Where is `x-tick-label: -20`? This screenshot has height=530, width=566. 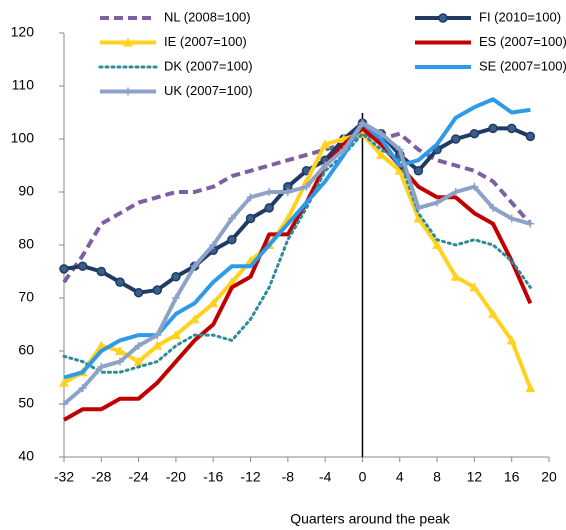 x-tick-label: -20 is located at coordinates (176, 477).